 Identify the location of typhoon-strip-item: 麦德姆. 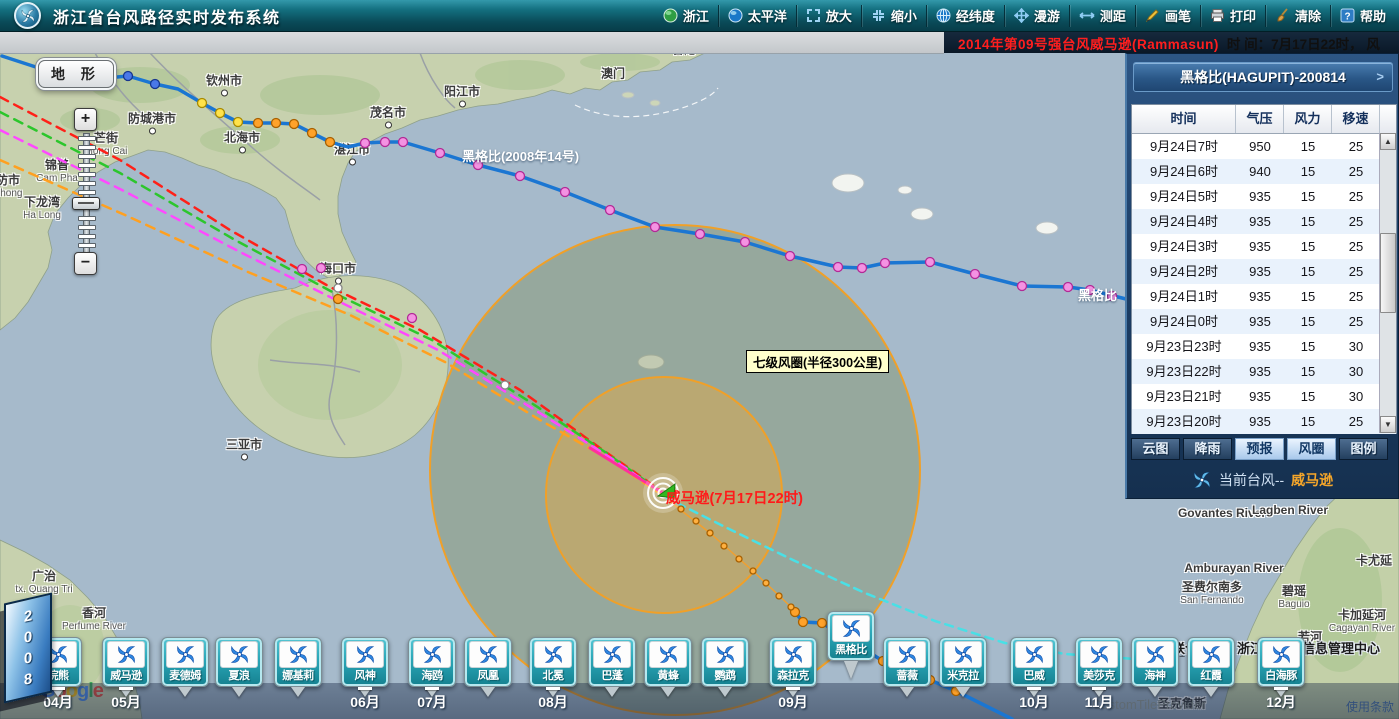
(185, 667).